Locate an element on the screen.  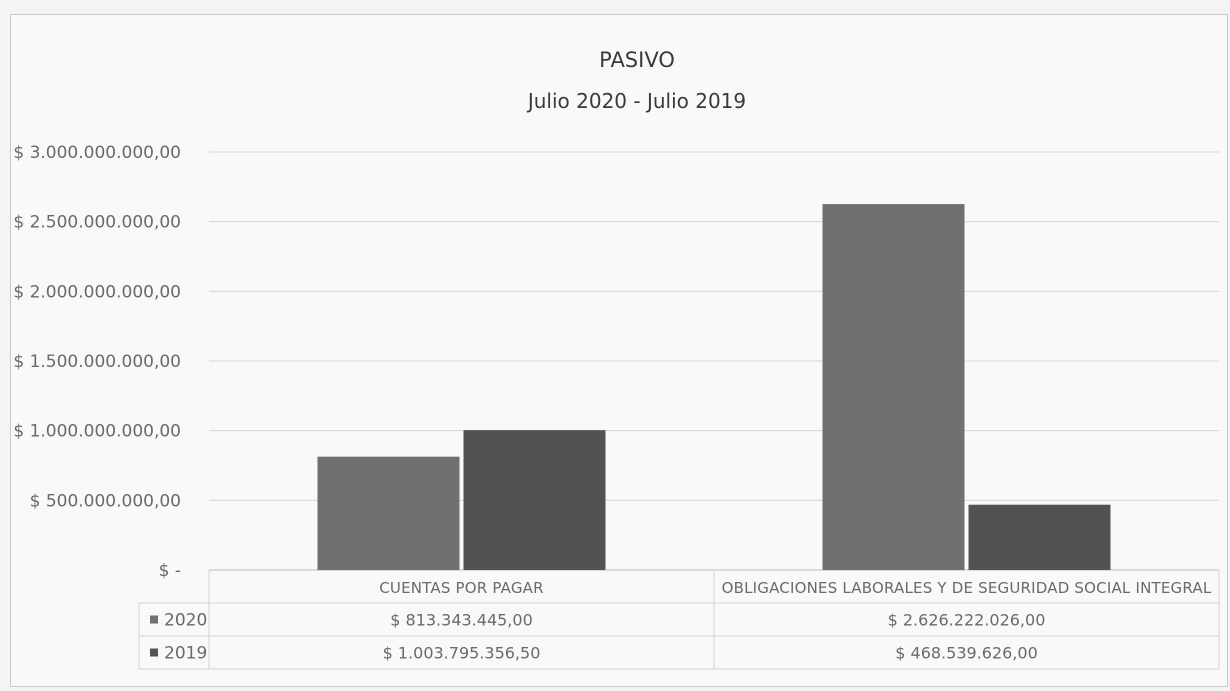
y-tick-label: $ 1.500.000.000,00 is located at coordinates (97, 362).